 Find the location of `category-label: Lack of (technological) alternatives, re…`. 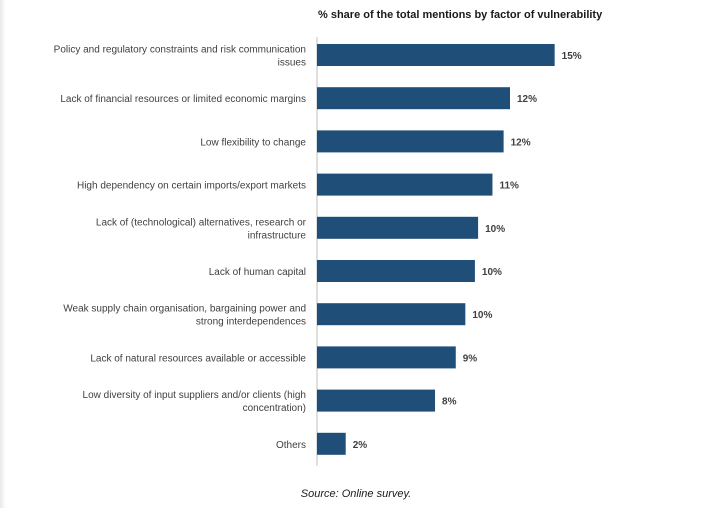

category-label: Lack of (technological) alternatives, re… is located at coordinates (201, 229).